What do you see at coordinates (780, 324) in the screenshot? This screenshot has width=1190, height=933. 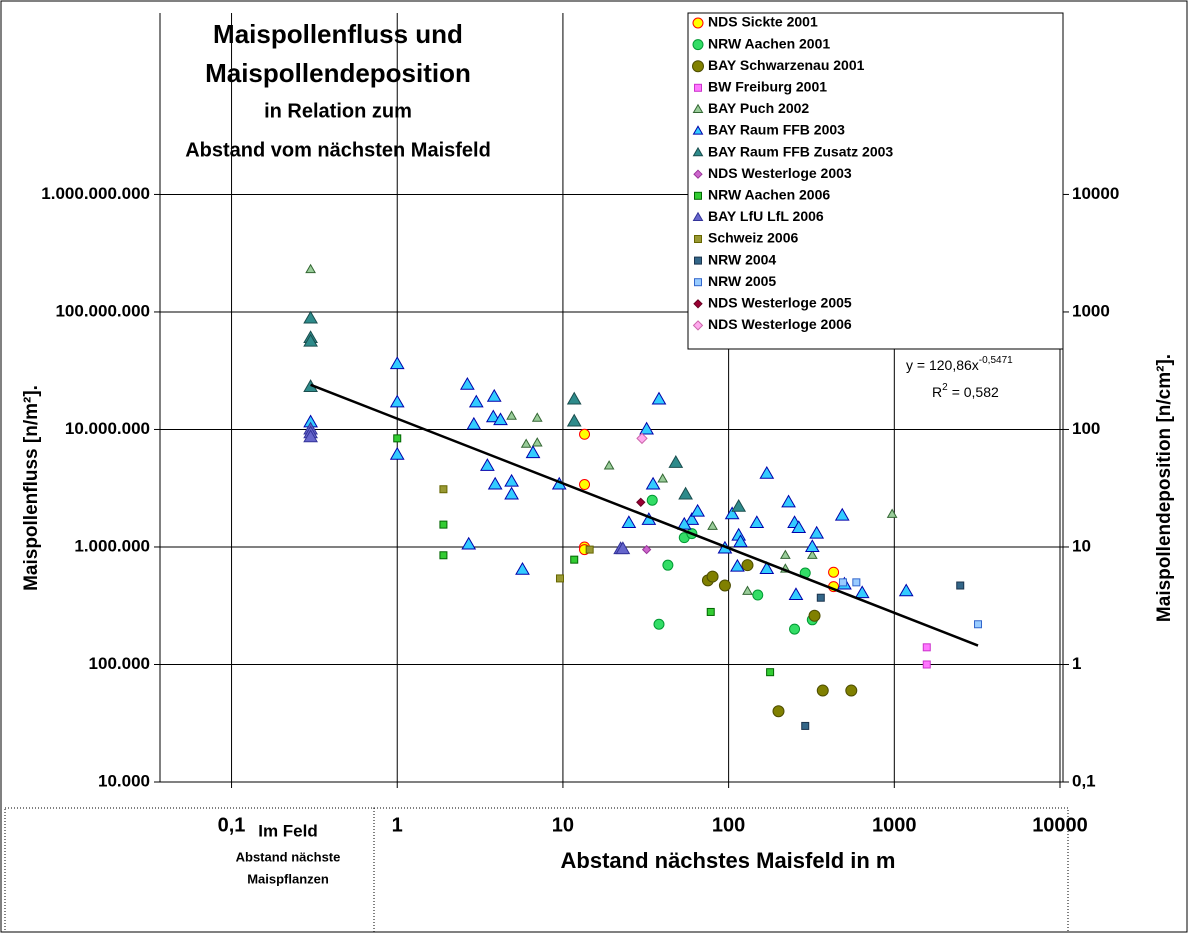 I see `legend-label: NDS Westerloge 2006` at bounding box center [780, 324].